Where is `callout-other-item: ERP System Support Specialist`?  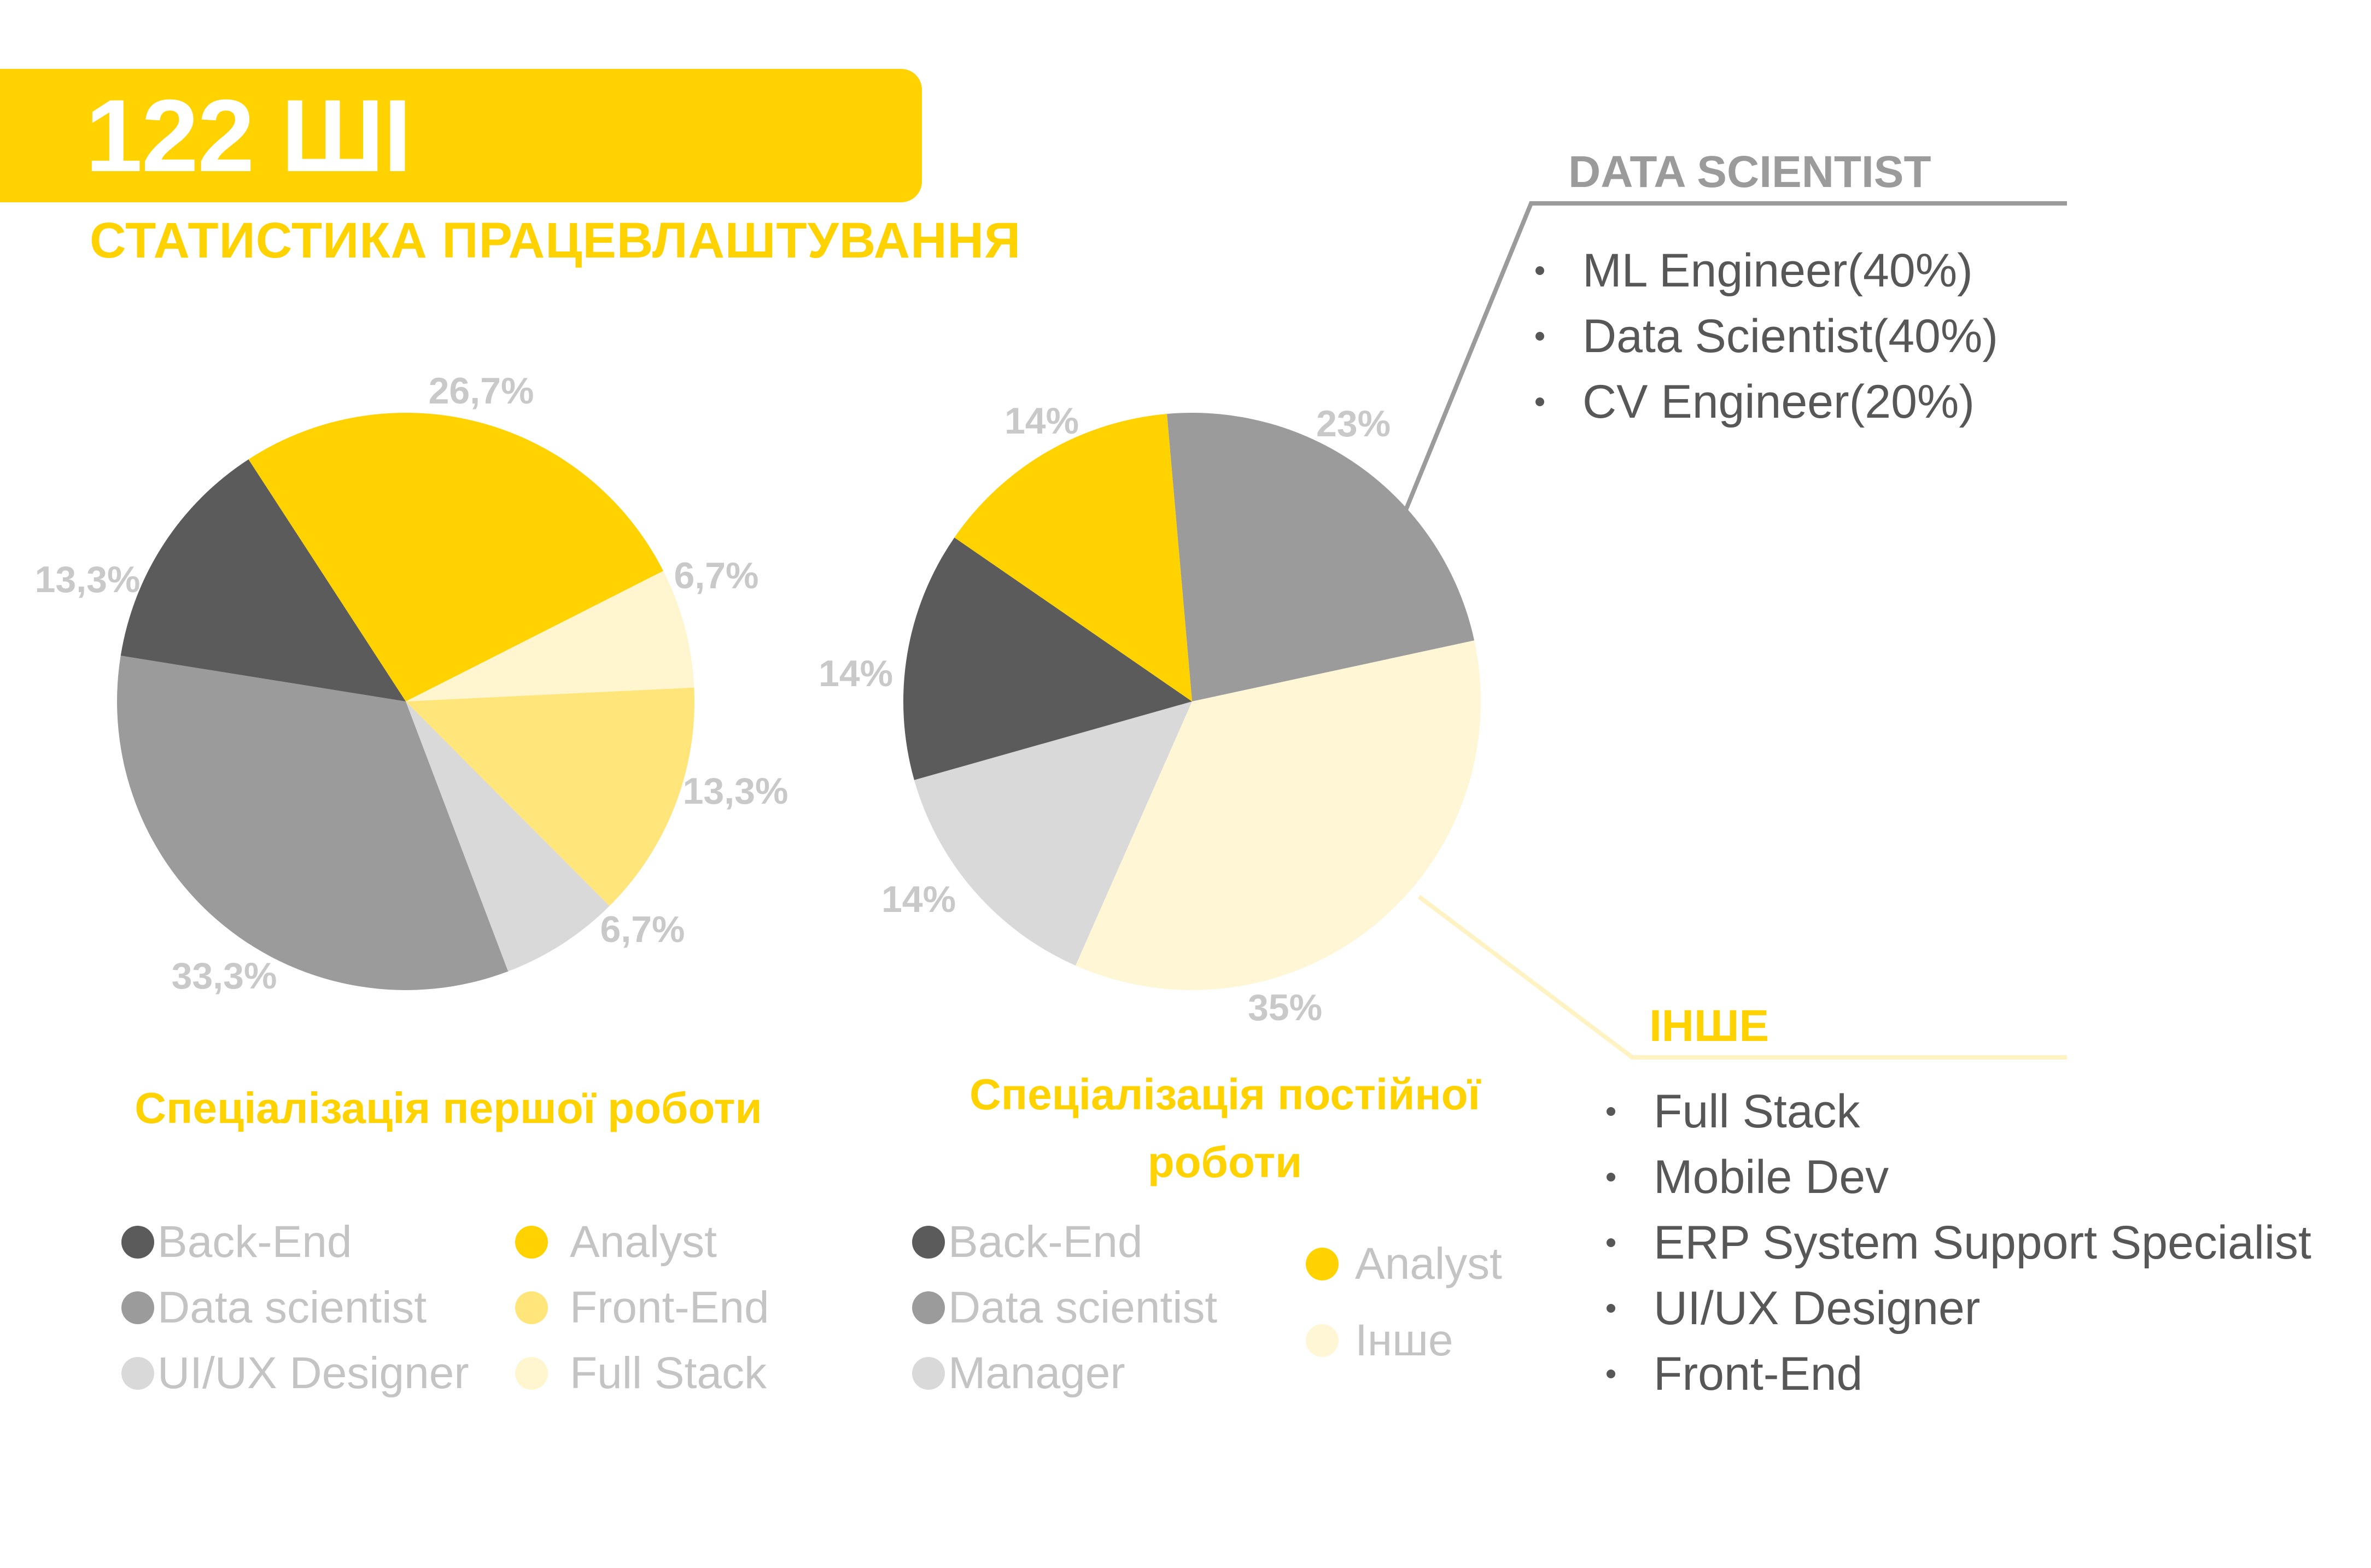 callout-other-item: ERP System Support Specialist is located at coordinates (1959, 1243).